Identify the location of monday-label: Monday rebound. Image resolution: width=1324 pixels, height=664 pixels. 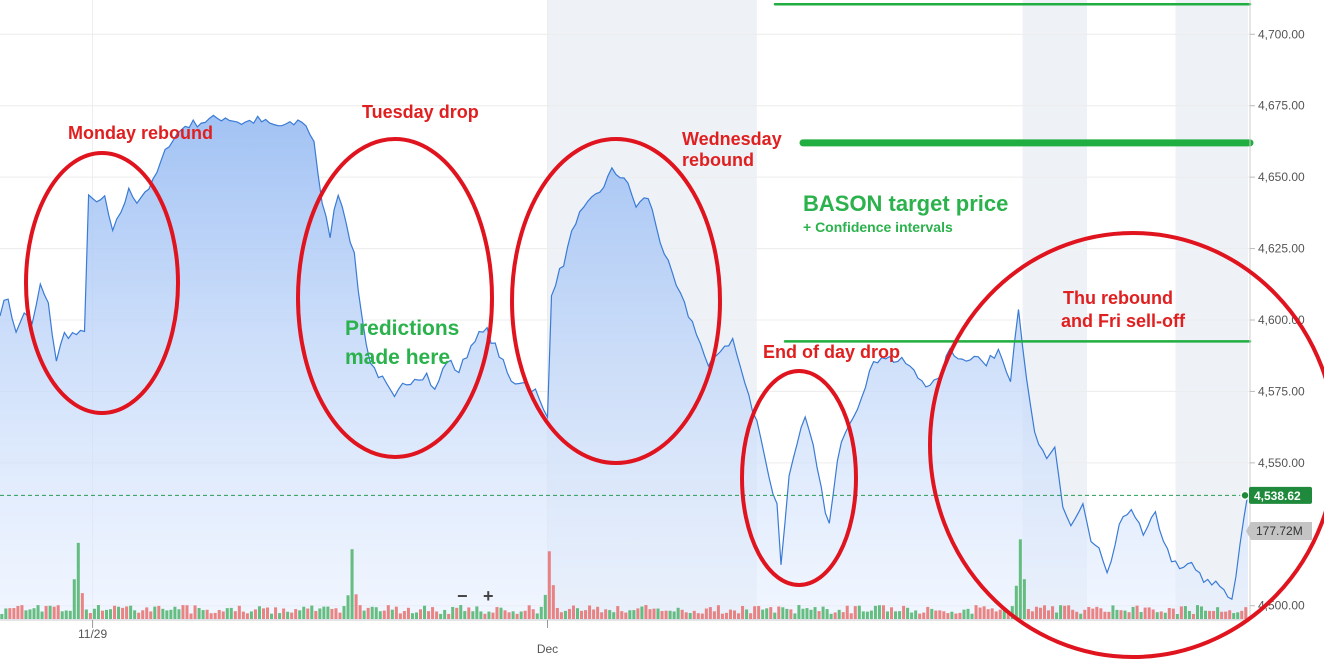
(140, 133).